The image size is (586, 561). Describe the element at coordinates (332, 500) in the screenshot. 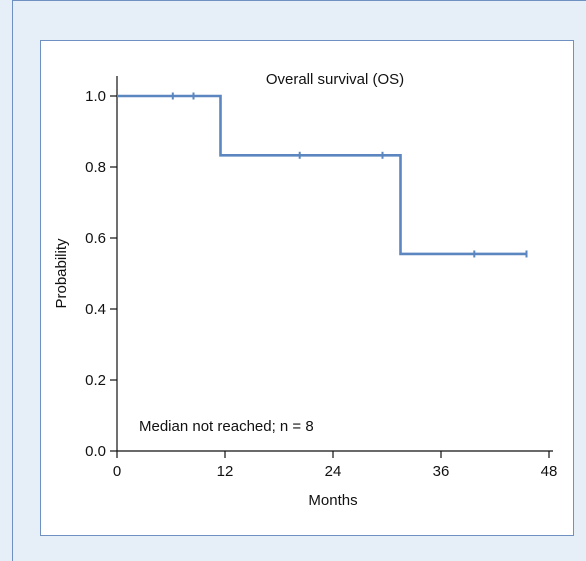

I see `x-axis-label: Months` at that location.